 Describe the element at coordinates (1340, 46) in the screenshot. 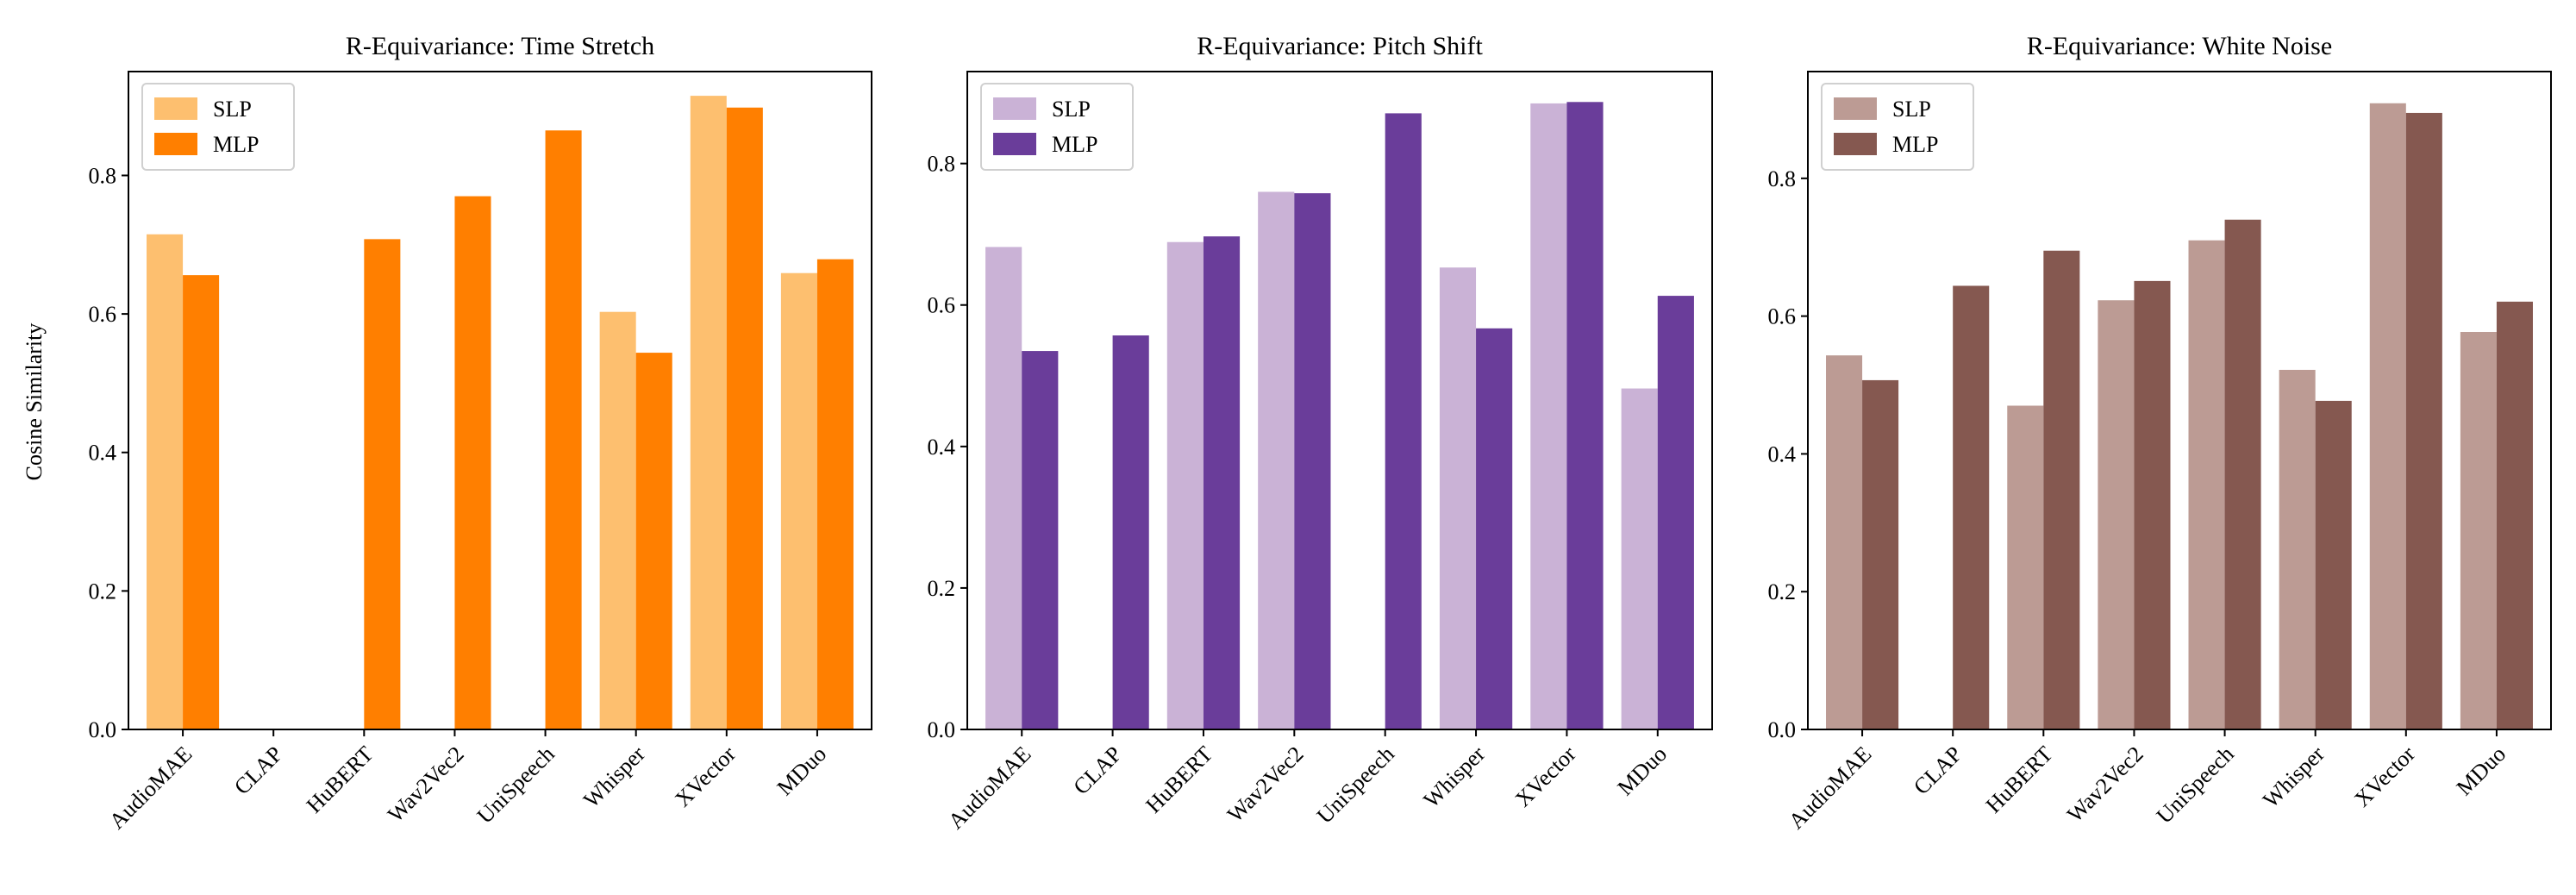

I see `chart-title: R-Equivariance: Pitch Shift` at that location.